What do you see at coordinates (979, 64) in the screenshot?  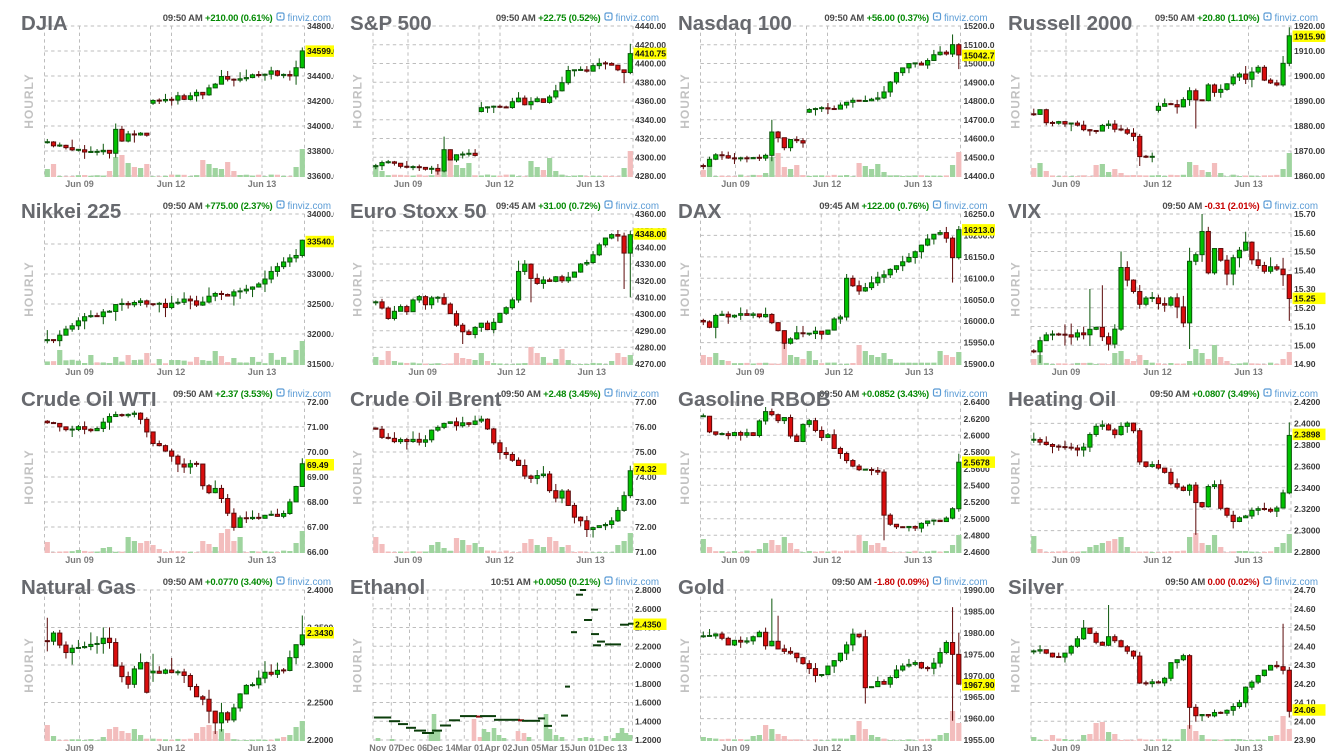 I see `svg-text: 15000.0` at bounding box center [979, 64].